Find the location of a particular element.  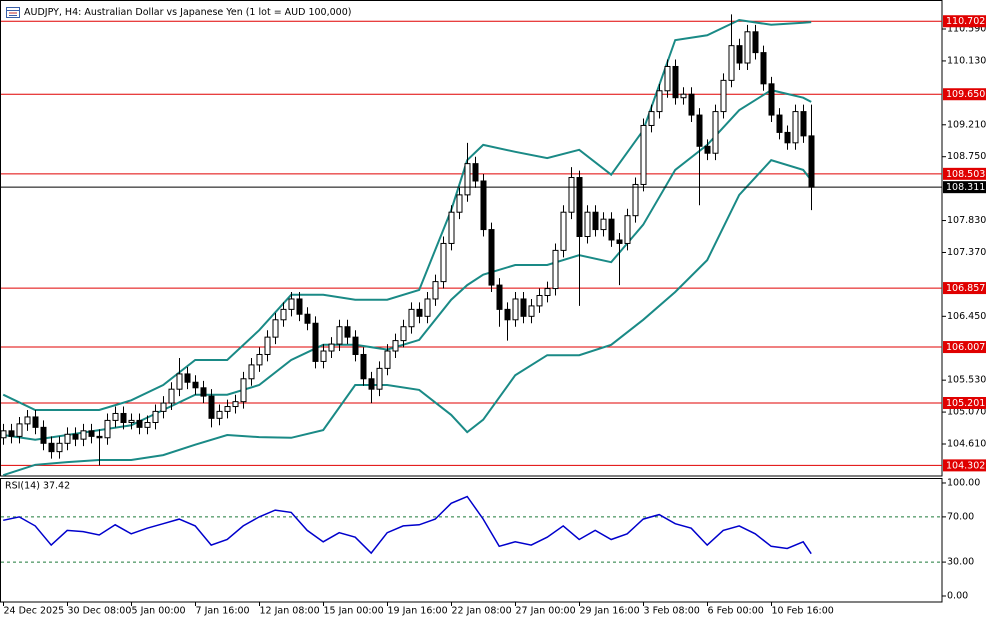

level-label: 110.702 is located at coordinates (965, 21).